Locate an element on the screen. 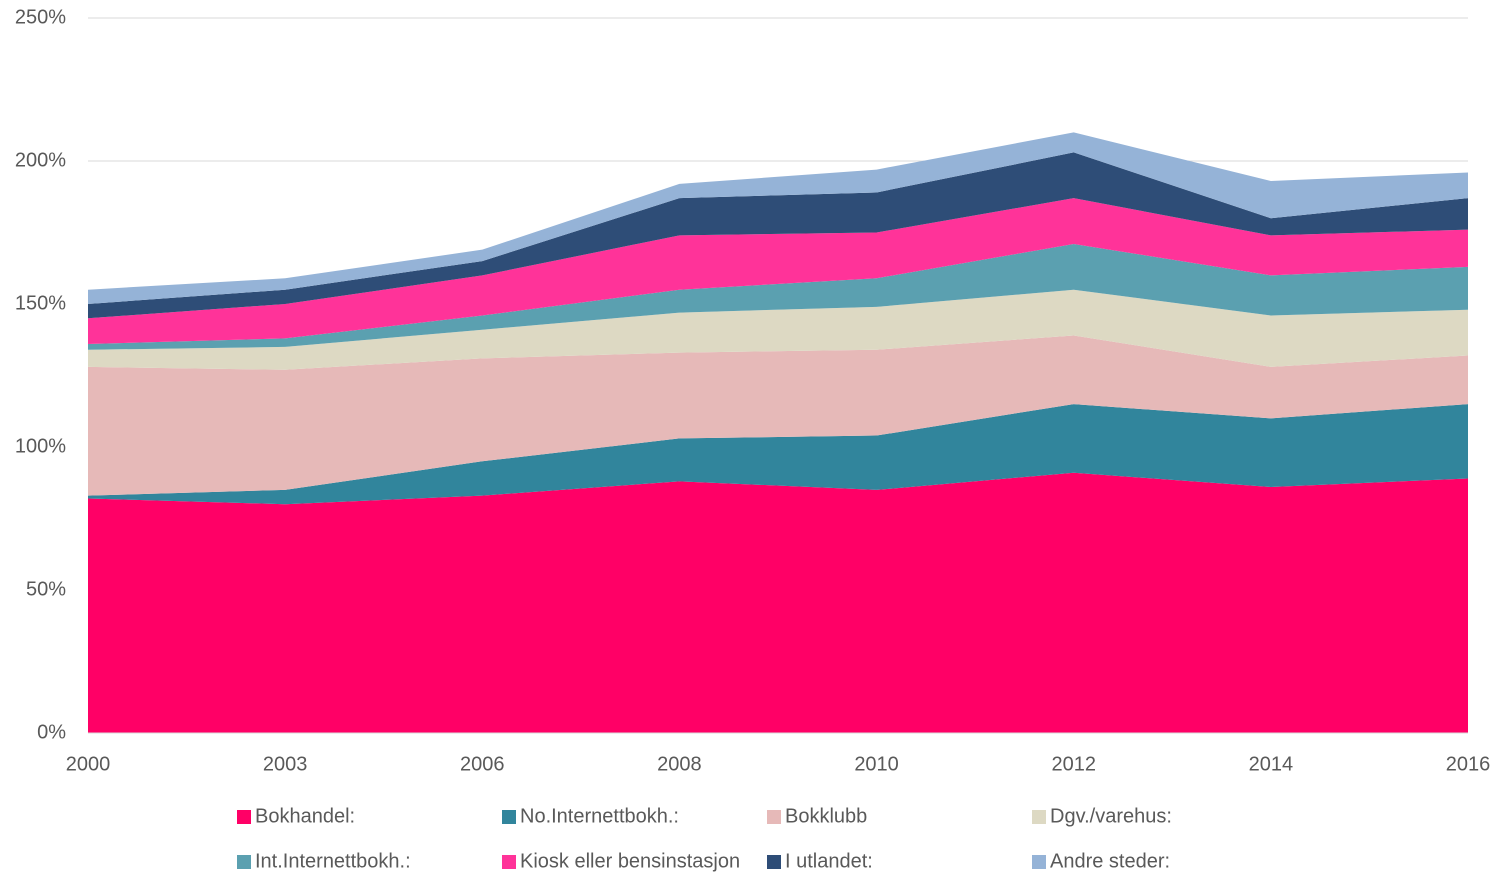 The image size is (1501, 874). legend-label: Kiosk eller bensinstasjon is located at coordinates (630, 861).